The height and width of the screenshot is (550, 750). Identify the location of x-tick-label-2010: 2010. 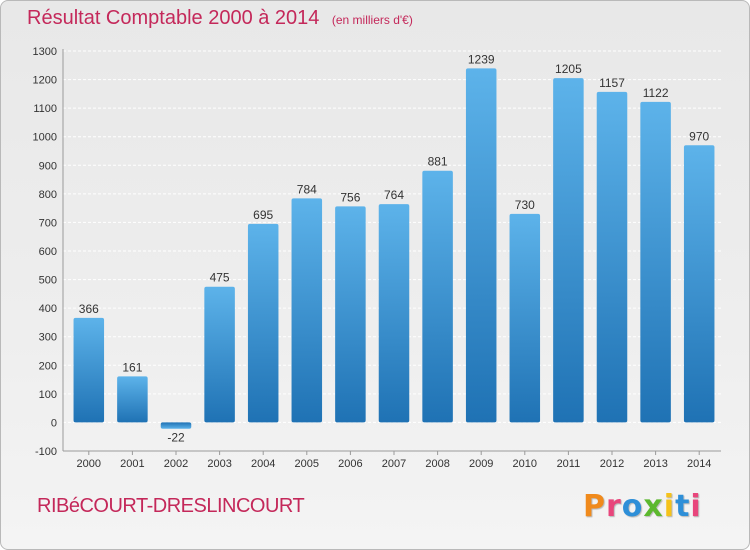
(525, 464).